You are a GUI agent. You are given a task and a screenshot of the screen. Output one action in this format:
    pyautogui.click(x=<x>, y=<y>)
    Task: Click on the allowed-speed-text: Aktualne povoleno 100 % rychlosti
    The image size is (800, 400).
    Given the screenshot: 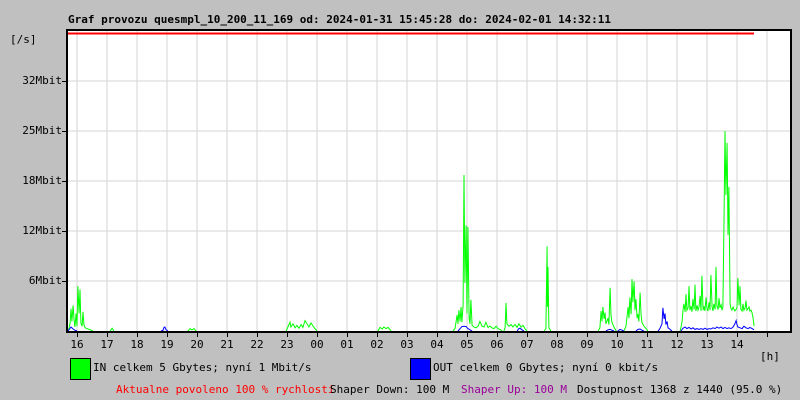 What is the action you would take?
    pyautogui.click(x=225, y=389)
    